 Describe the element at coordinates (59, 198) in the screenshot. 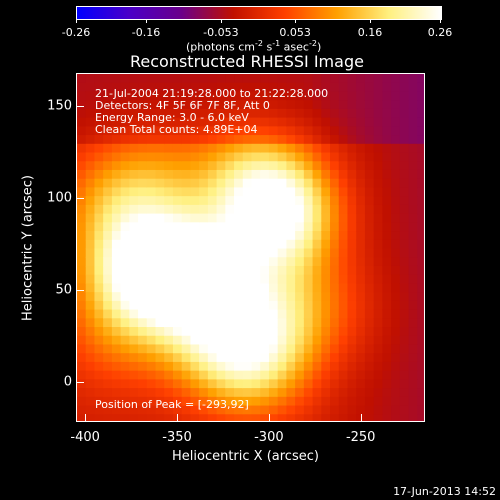

I see `y-tick-label: 100` at that location.